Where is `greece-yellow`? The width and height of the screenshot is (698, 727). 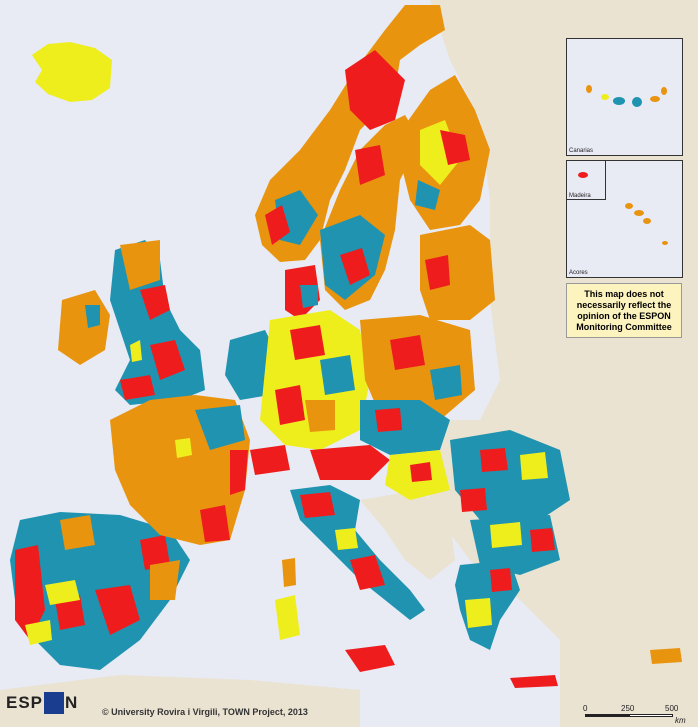 greece-yellow is located at coordinates (478, 613).